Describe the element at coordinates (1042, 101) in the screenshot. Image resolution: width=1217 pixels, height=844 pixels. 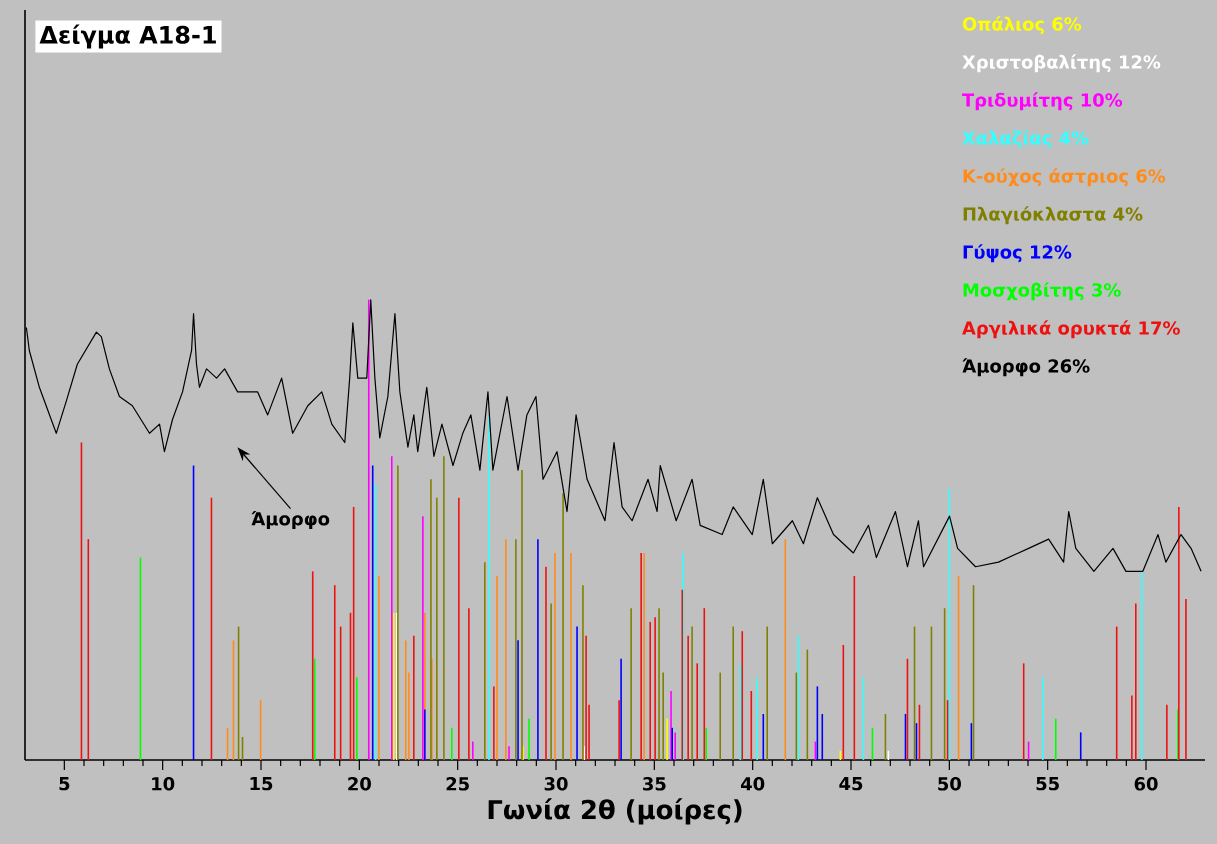
I see `text: Τριδυμίτης 10%` at that location.